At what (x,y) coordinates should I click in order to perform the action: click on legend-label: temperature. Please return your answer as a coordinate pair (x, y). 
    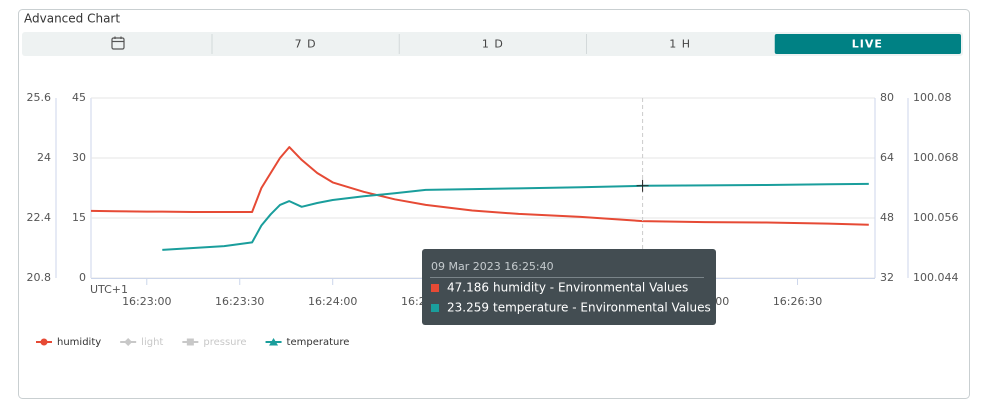
    Looking at the image, I should click on (318, 342).